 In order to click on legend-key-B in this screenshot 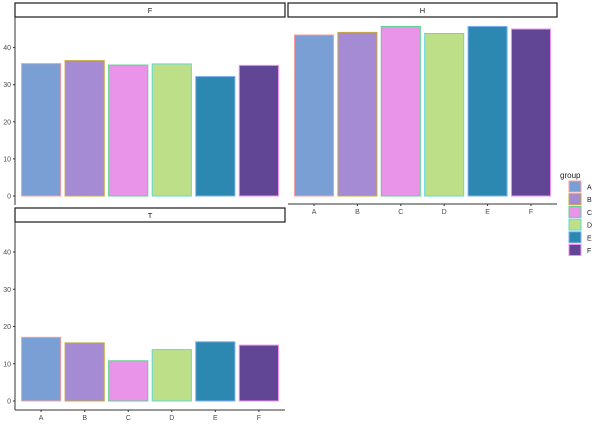, I will do `click(575, 199)`.